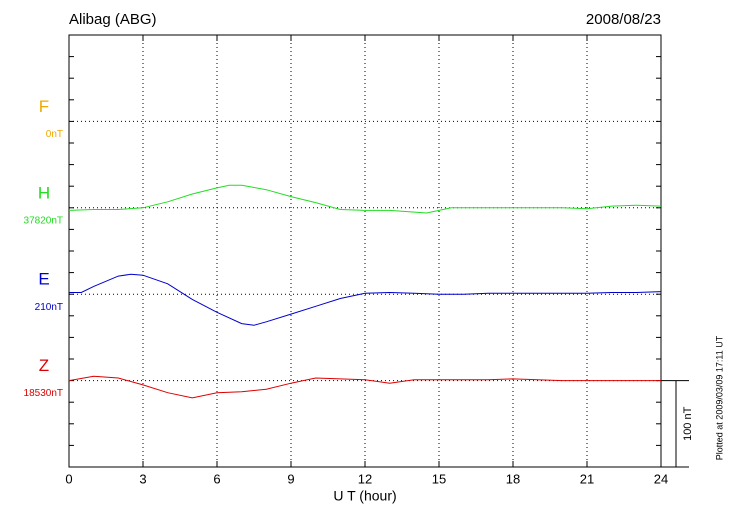 This screenshot has height=520, width=730. Describe the element at coordinates (623, 19) in the screenshot. I see `chart-date: 2008/08/23` at that location.